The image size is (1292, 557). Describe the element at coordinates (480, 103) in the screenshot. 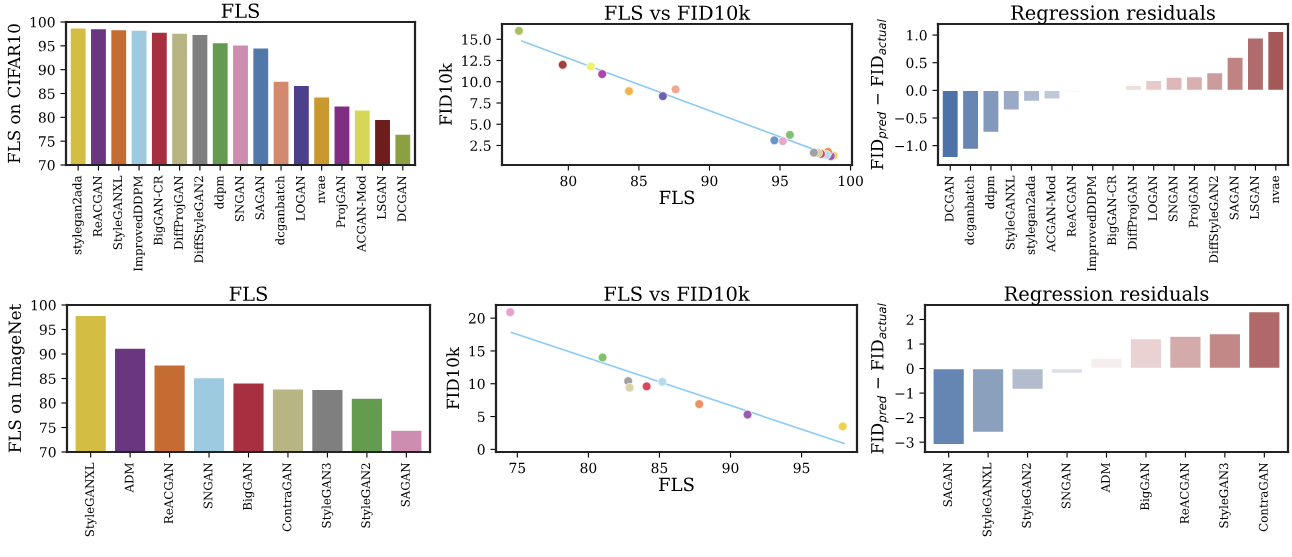

I see `y-tick-label: 7.5` at that location.